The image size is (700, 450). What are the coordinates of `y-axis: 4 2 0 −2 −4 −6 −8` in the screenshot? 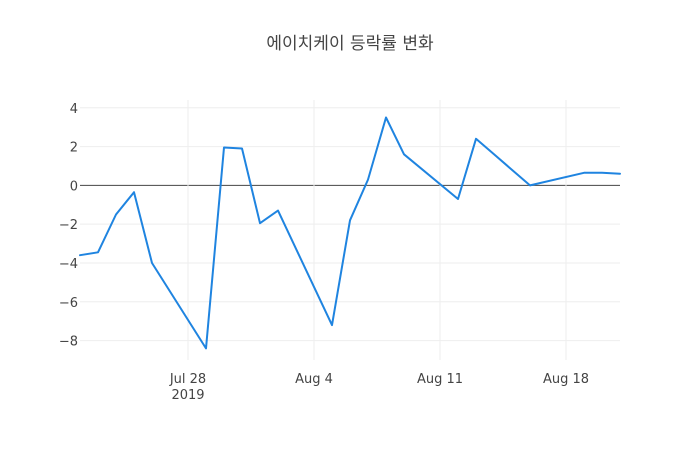 It's located at (68, 226).